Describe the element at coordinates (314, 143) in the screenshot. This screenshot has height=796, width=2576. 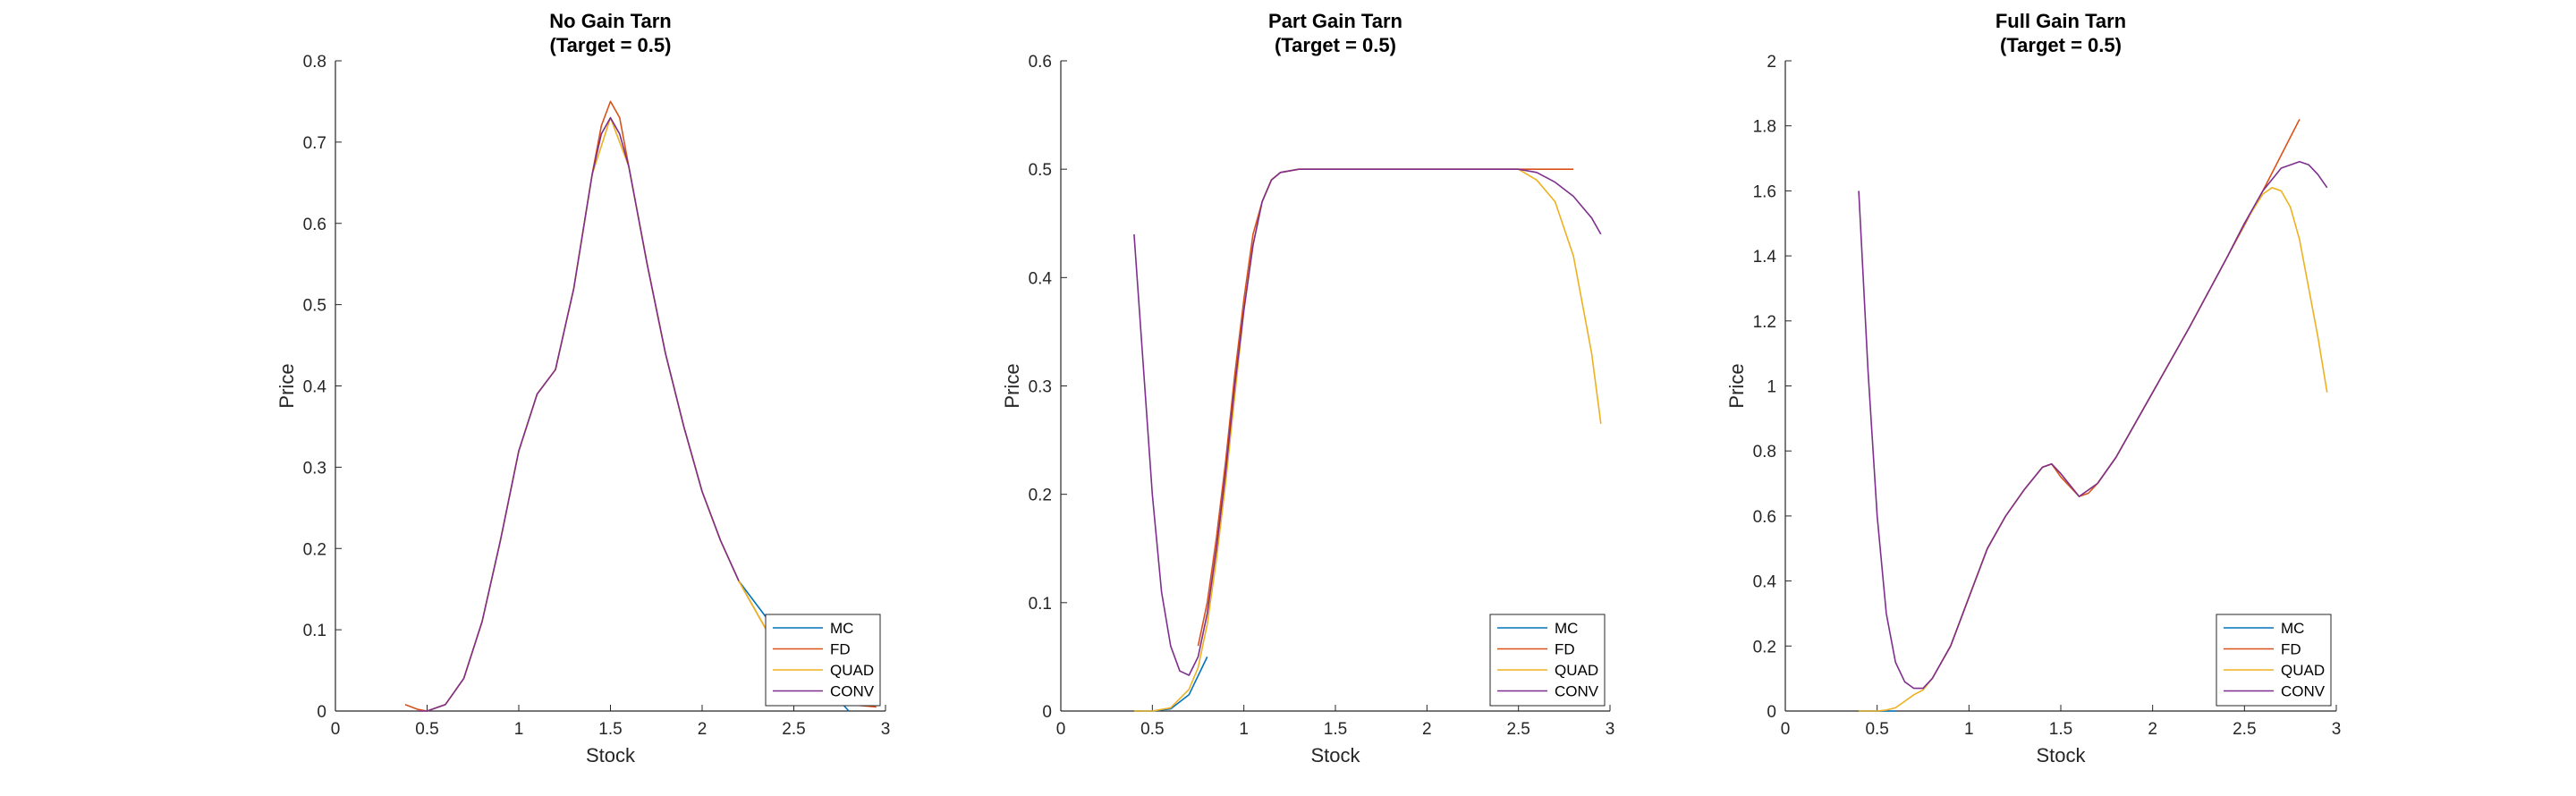
I see `y-tick-label: 0.7` at that location.